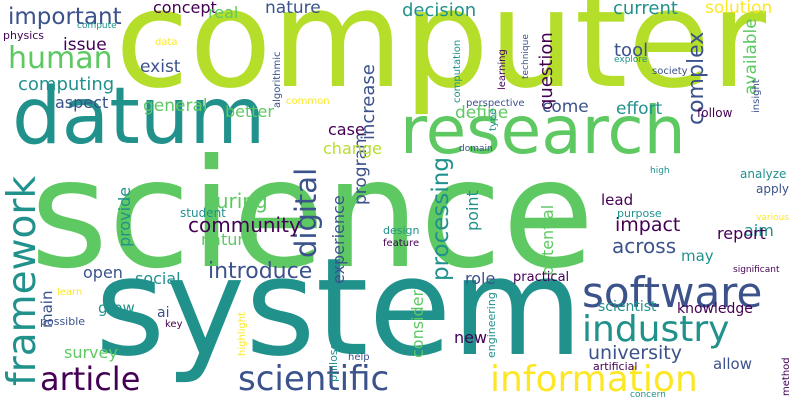 The width and height of the screenshot is (800, 400). I want to click on word-social: social, so click(158, 278).